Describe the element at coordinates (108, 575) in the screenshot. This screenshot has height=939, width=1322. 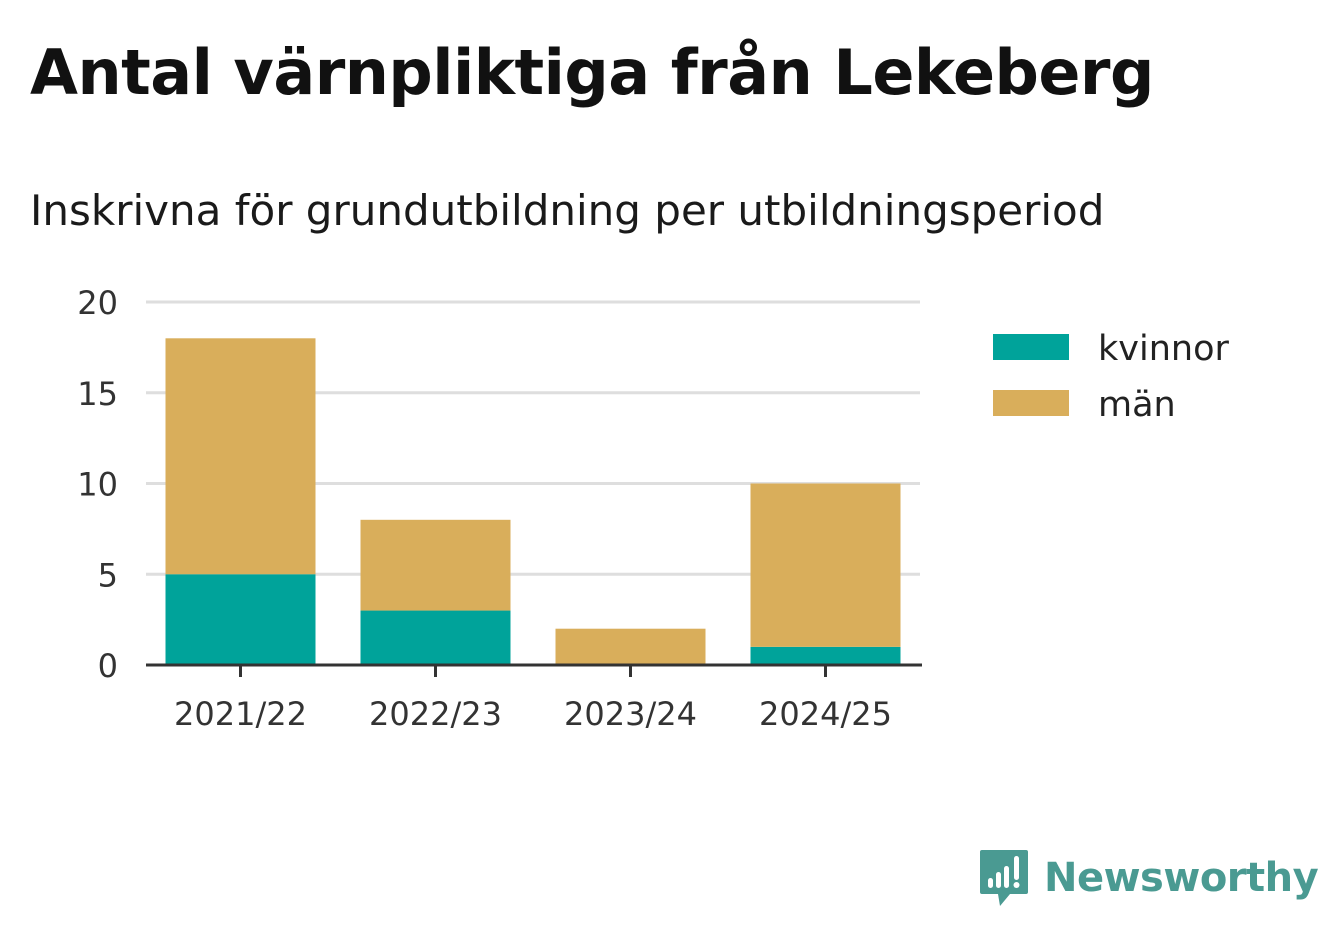
I see `y-tick-label: 5` at that location.